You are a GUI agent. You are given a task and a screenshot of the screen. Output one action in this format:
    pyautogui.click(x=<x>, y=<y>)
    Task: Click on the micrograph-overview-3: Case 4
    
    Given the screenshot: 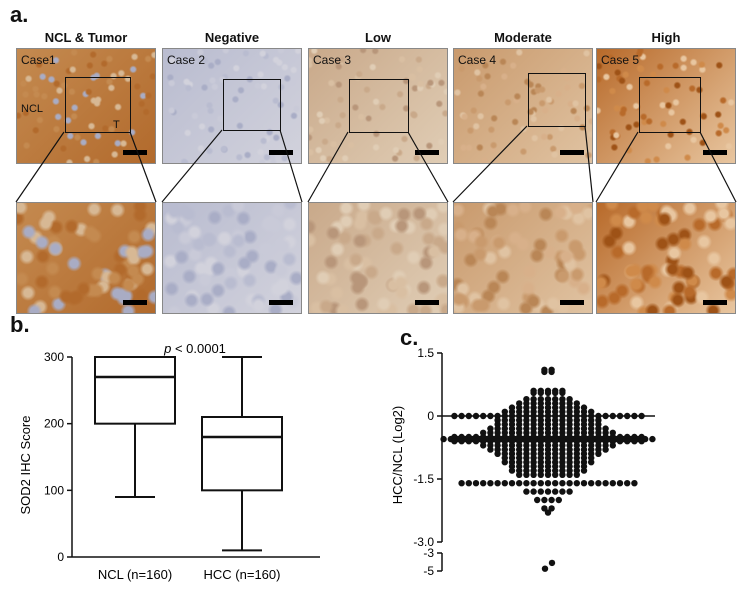 What is the action you would take?
    pyautogui.click(x=523, y=106)
    